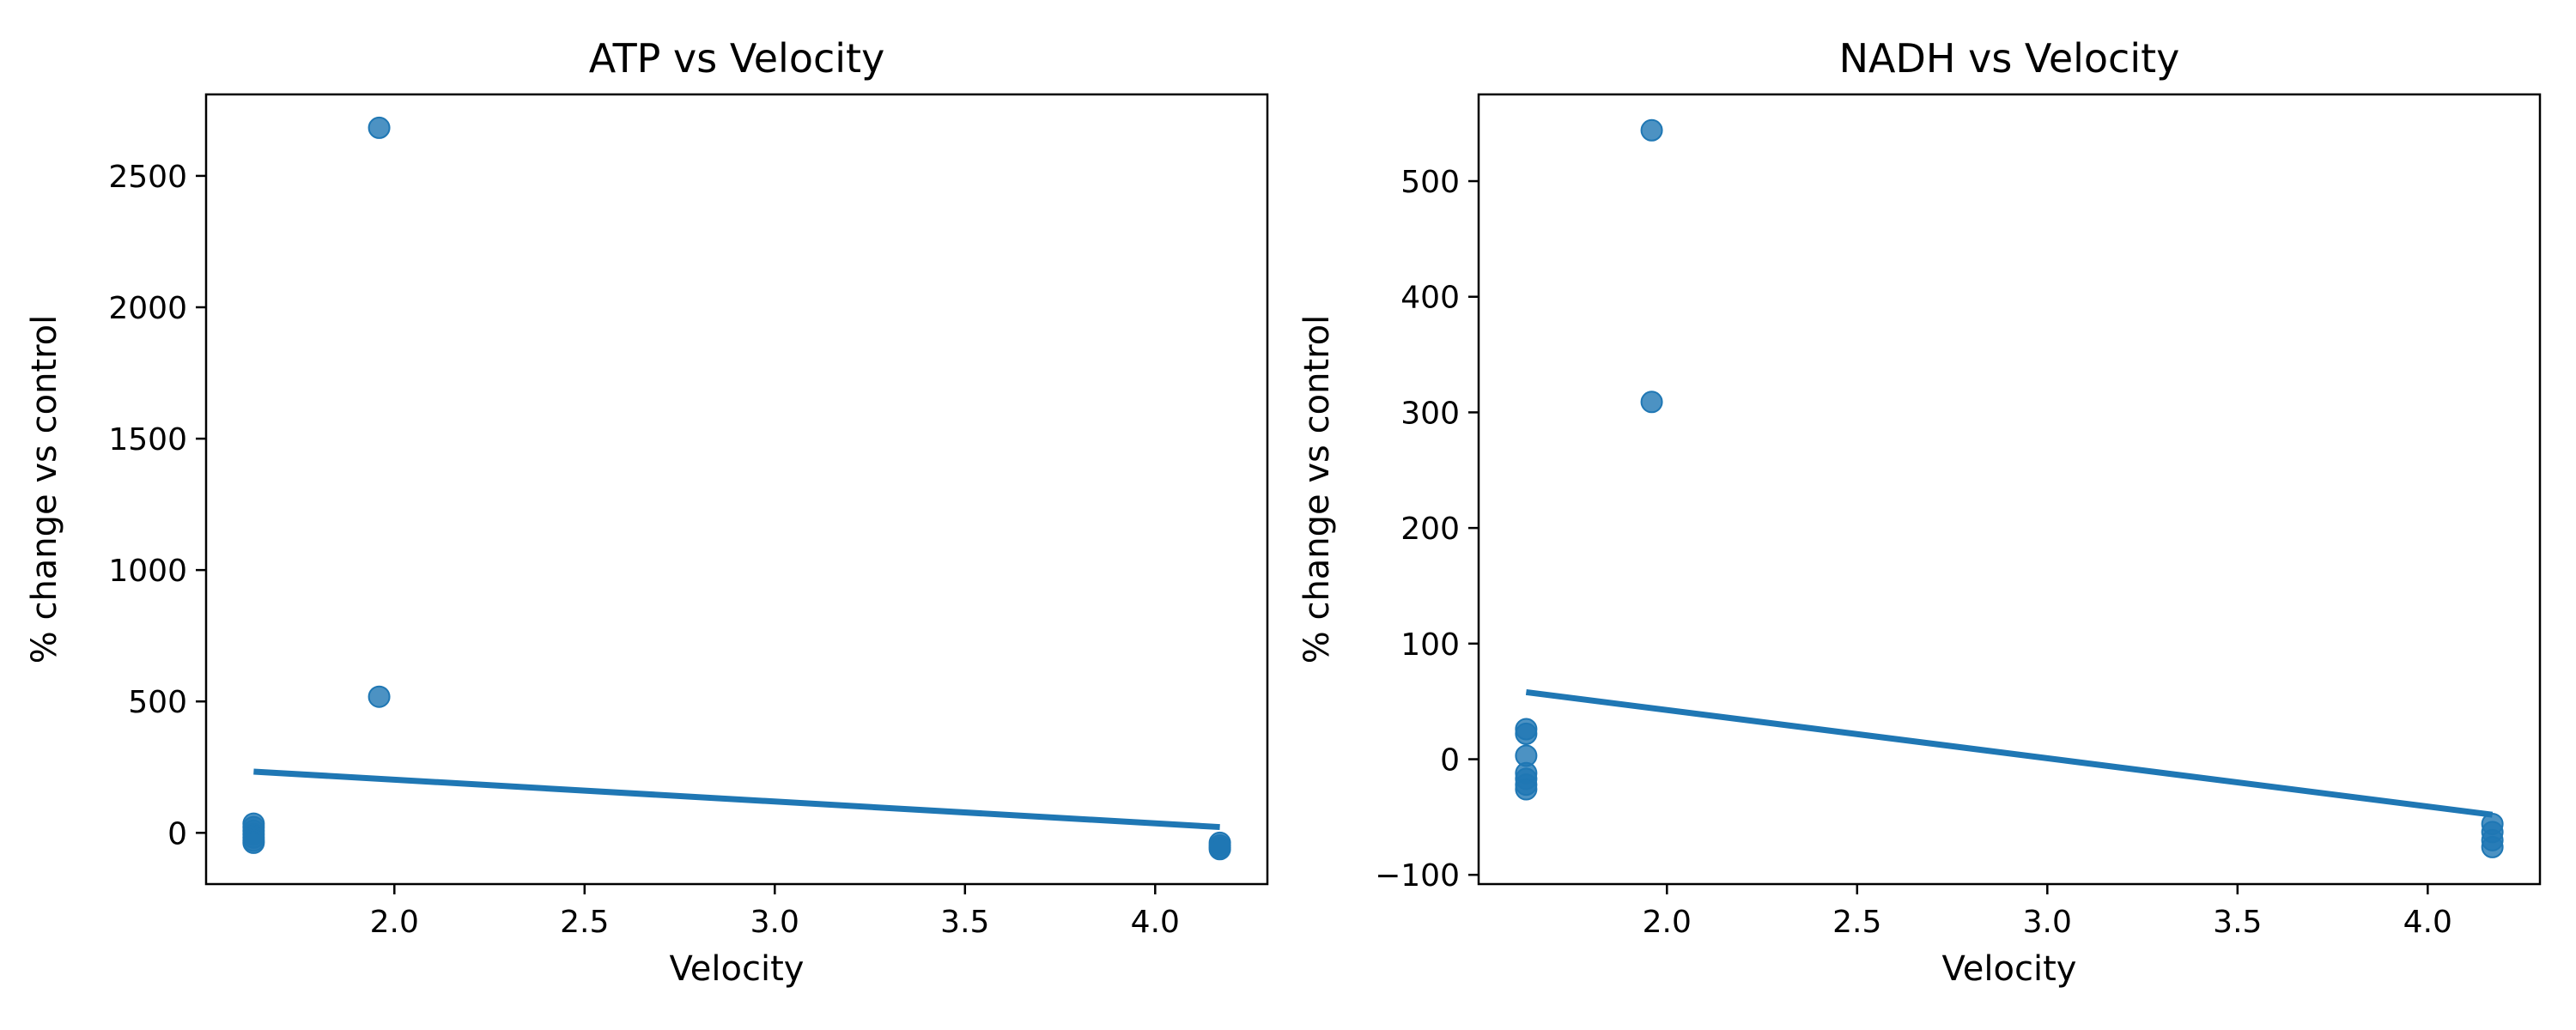 The width and height of the screenshot is (2576, 1030). I want to click on atp-chart-title: ATP vs Velocity, so click(737, 58).